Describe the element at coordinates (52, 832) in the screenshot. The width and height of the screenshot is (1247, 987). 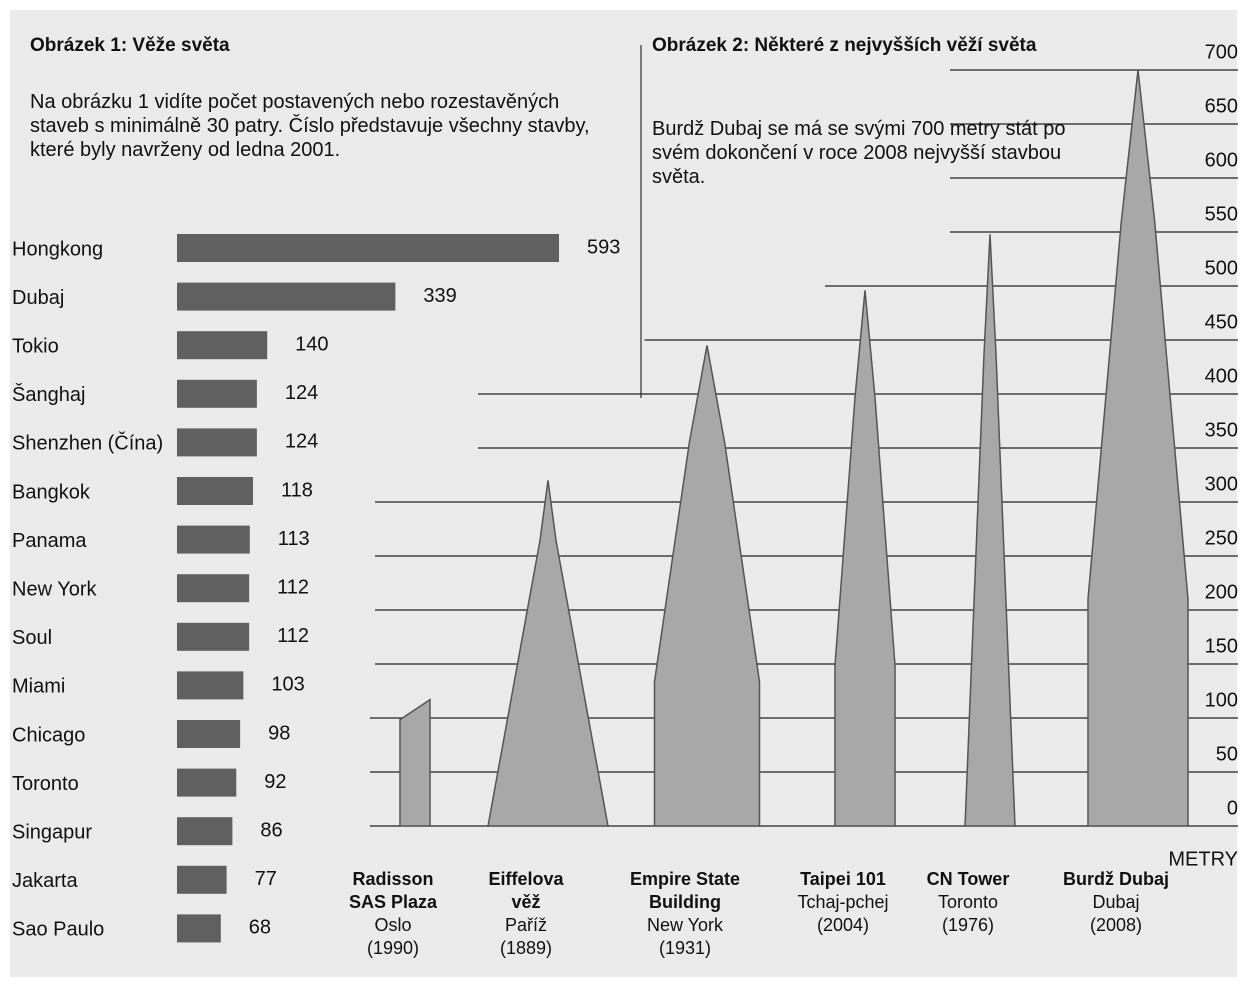
I see `category-label: Singapur` at that location.